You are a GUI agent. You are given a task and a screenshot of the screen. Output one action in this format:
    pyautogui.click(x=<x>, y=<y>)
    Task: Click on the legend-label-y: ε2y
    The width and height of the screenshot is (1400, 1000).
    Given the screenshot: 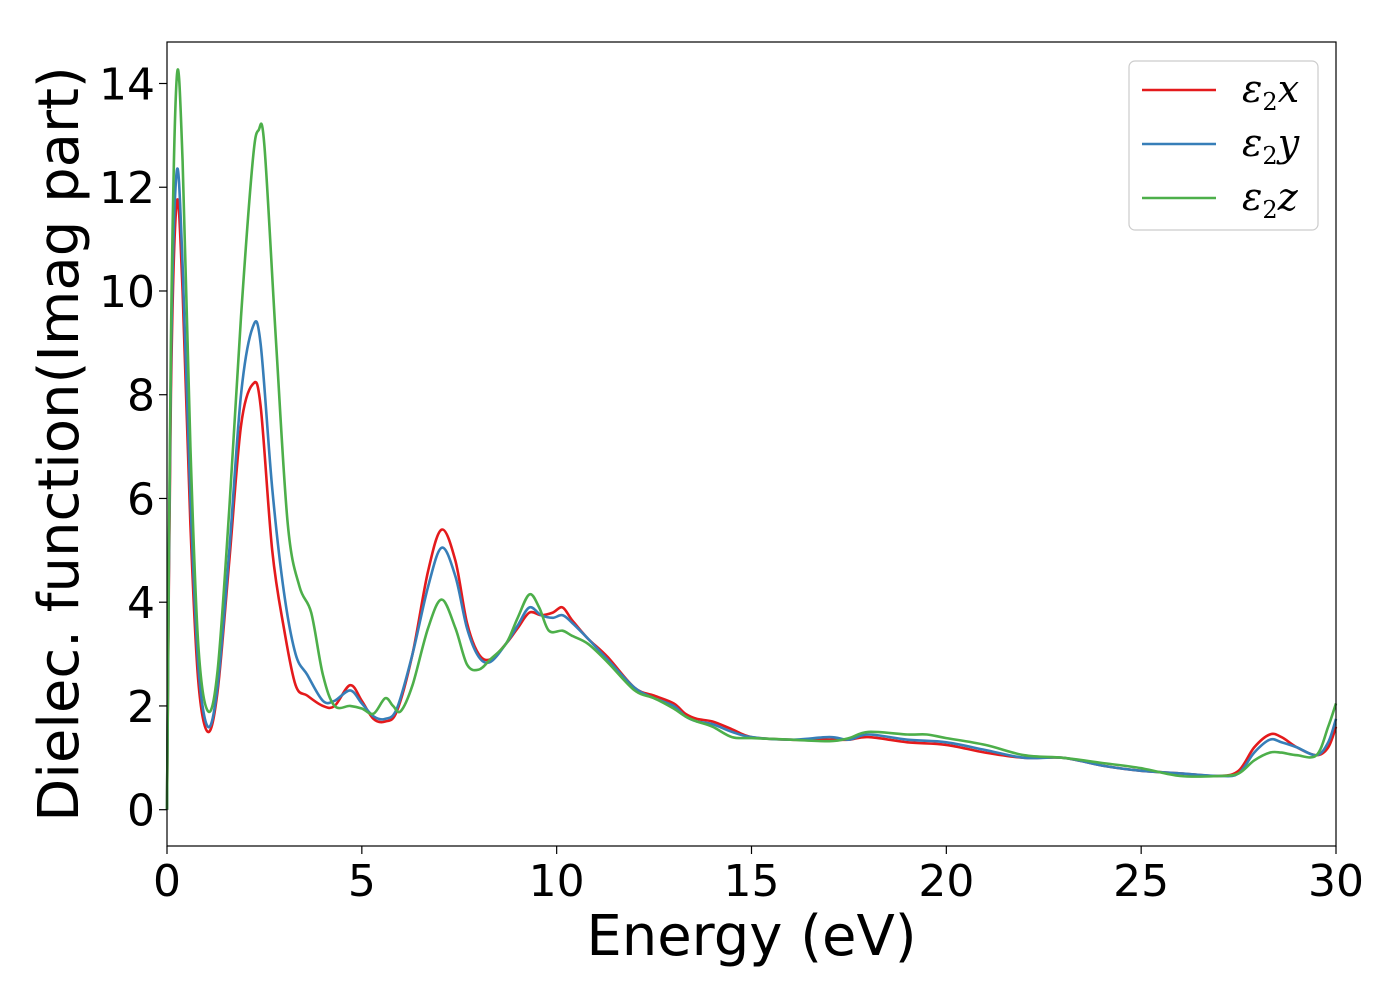 What is the action you would take?
    pyautogui.click(x=1271, y=145)
    